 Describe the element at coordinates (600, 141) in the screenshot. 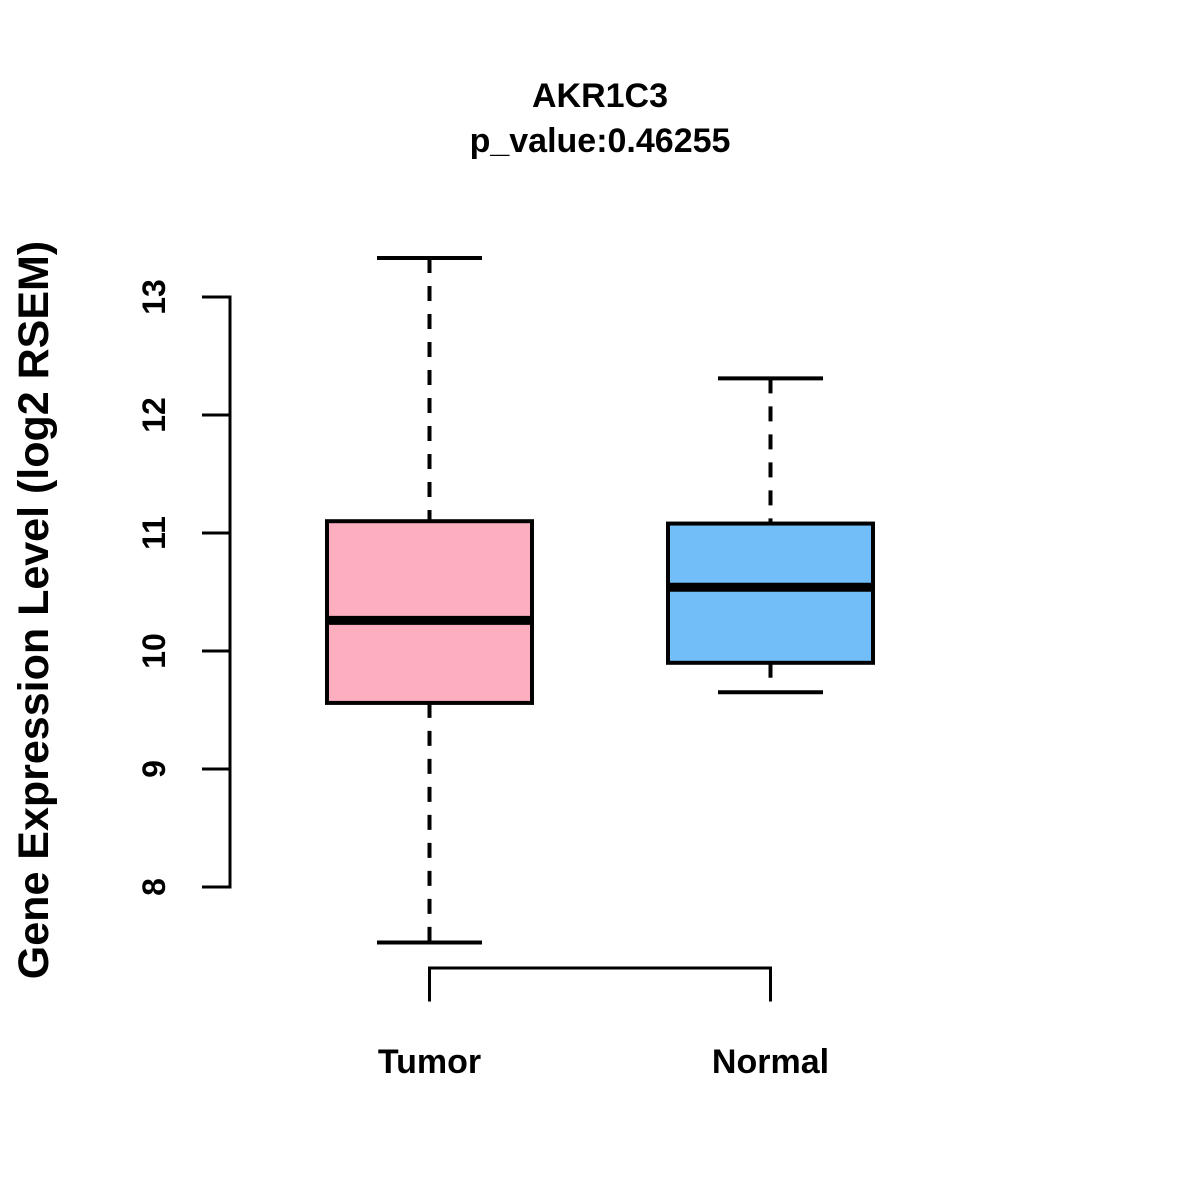

I see `chart-subtitle: p_value:0.46255` at that location.